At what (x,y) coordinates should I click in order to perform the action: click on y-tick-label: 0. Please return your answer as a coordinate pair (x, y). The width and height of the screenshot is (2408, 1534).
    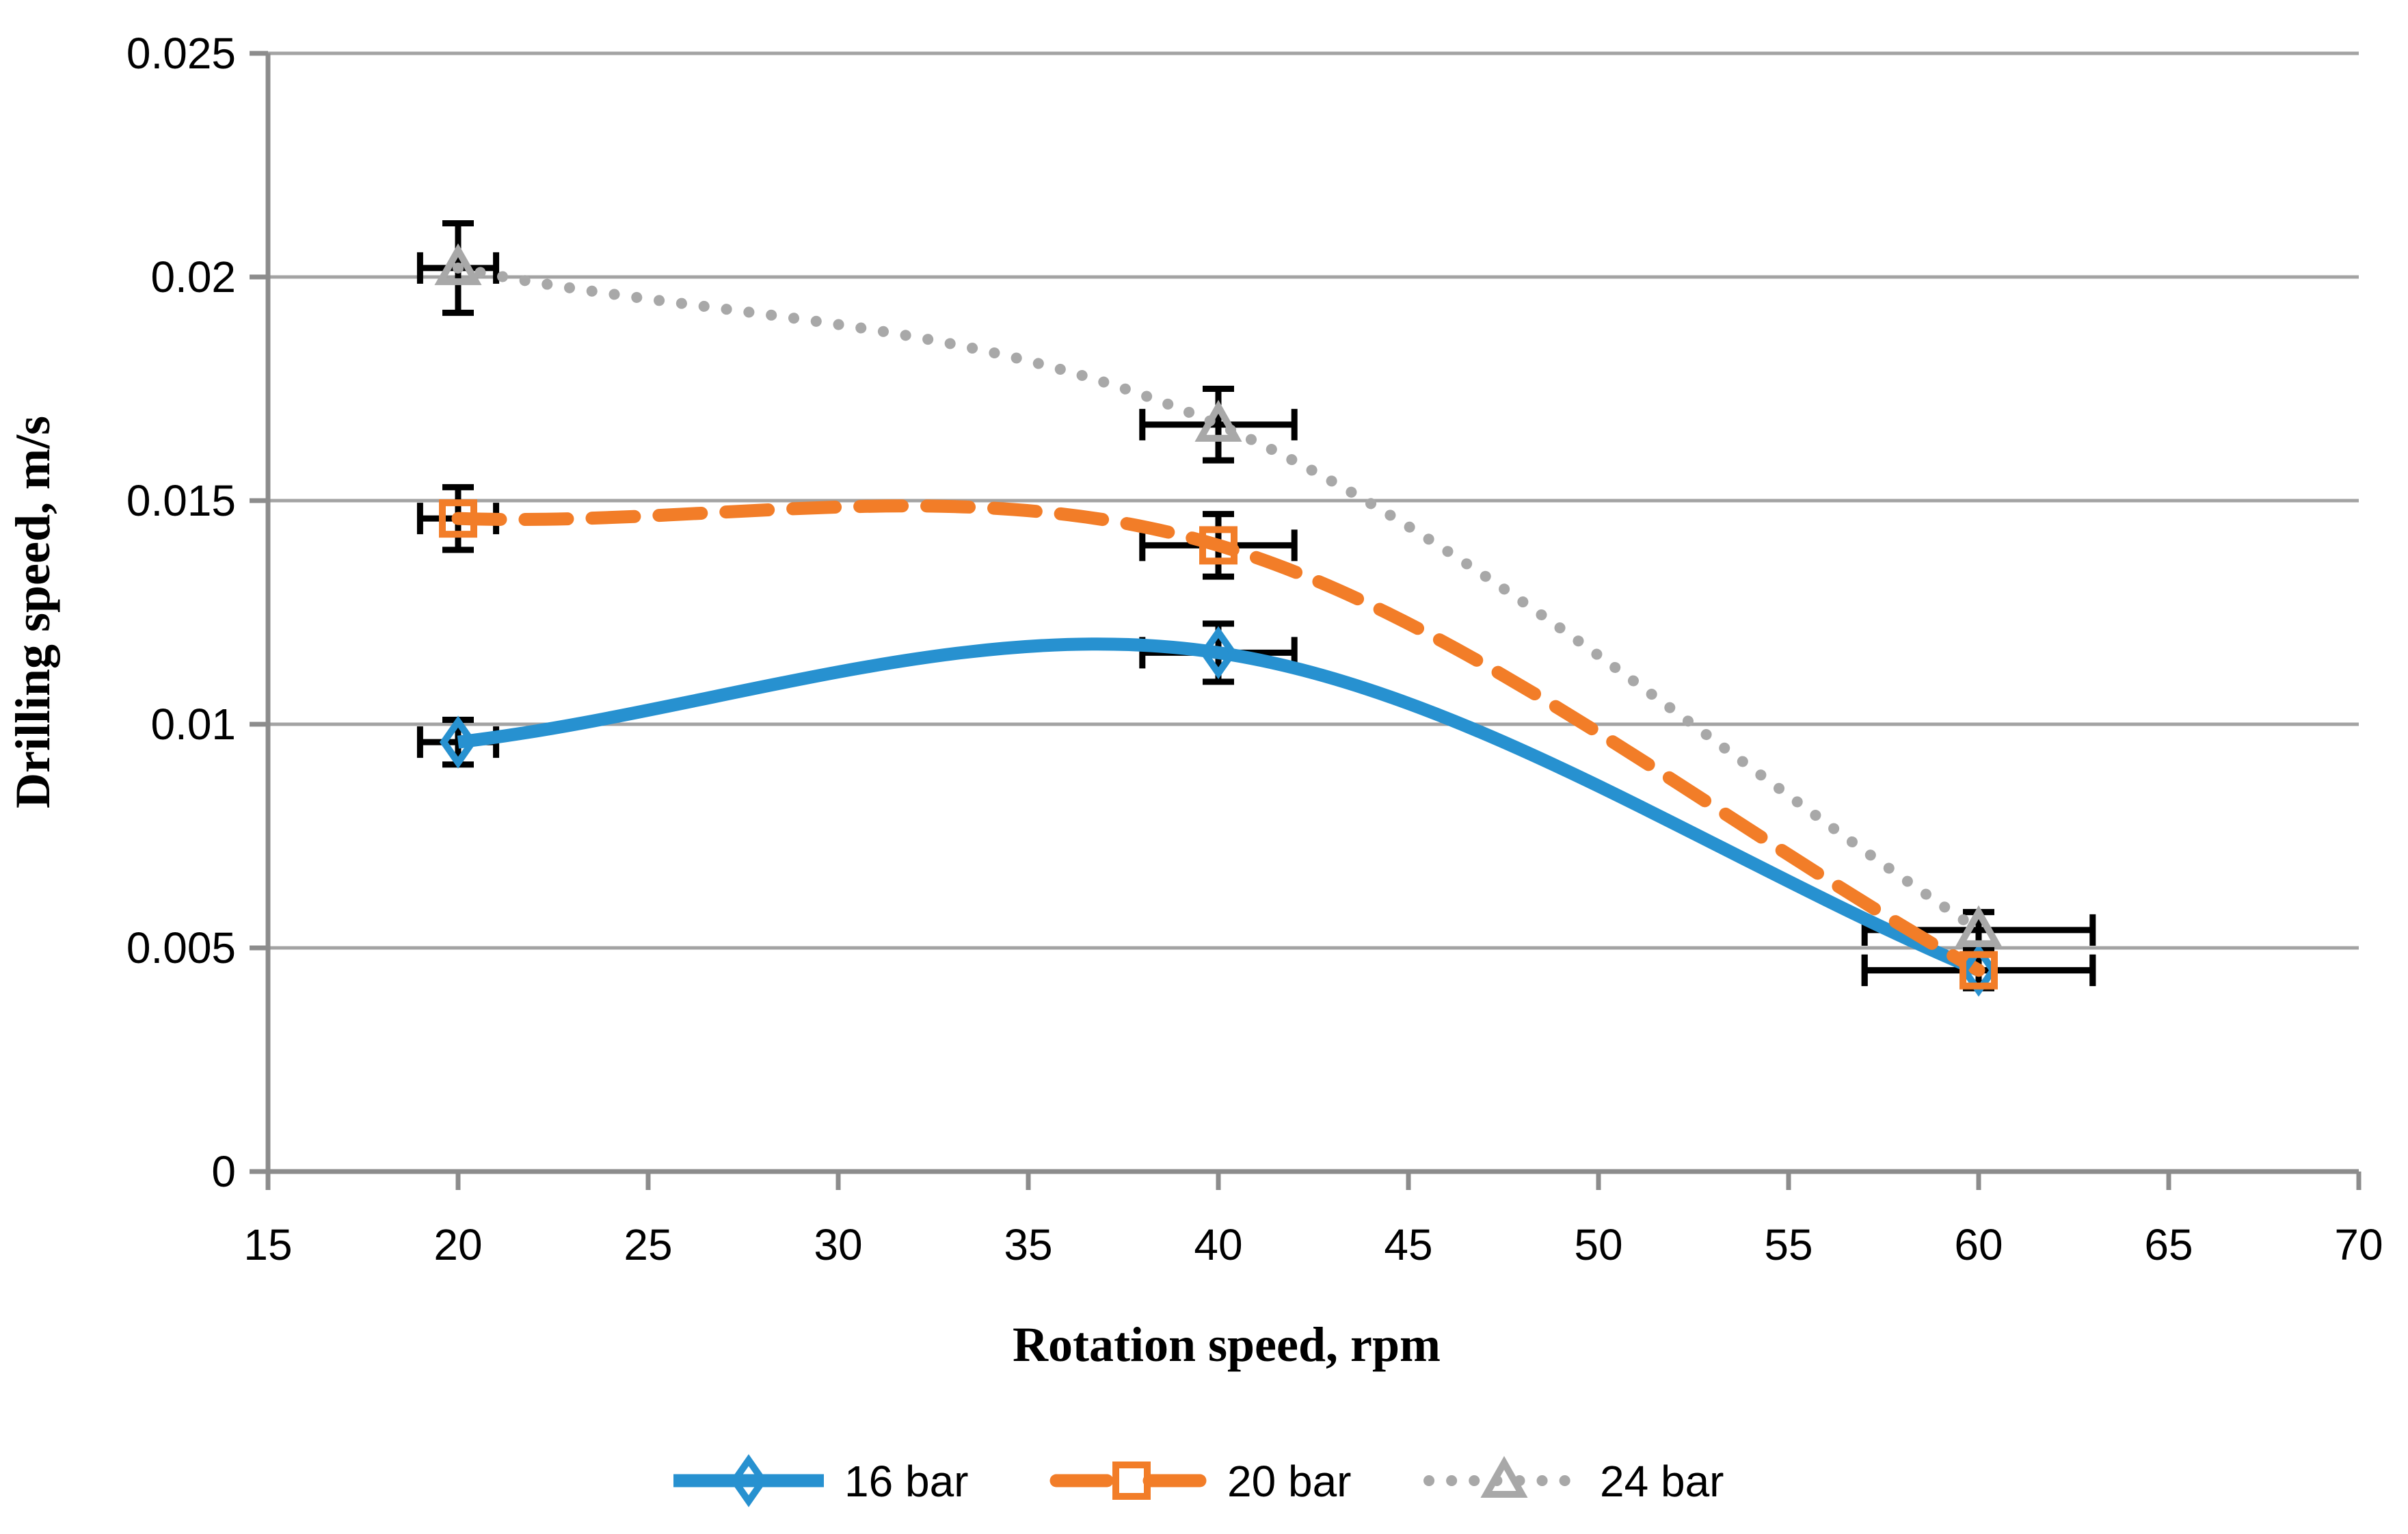
    Looking at the image, I should click on (223, 1171).